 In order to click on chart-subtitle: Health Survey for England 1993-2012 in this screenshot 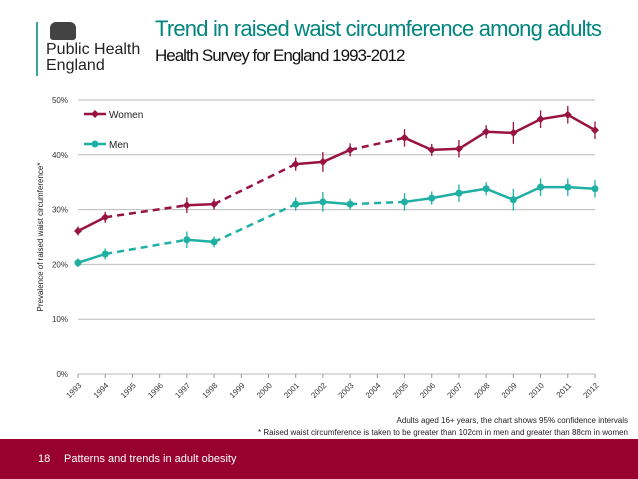, I will do `click(280, 55)`.